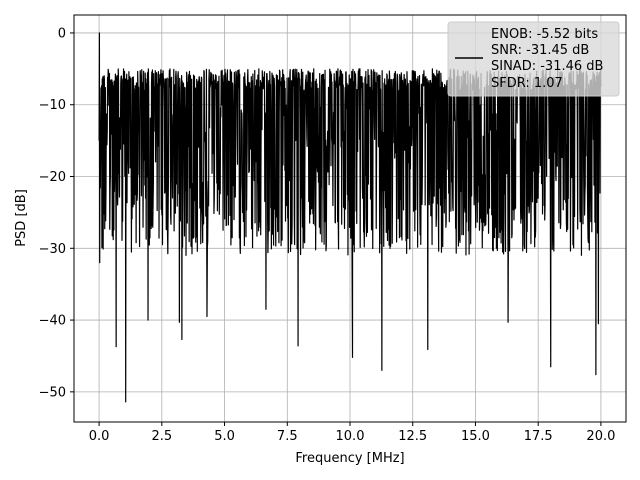  I want to click on y-tick-label: −40, so click(52, 321).